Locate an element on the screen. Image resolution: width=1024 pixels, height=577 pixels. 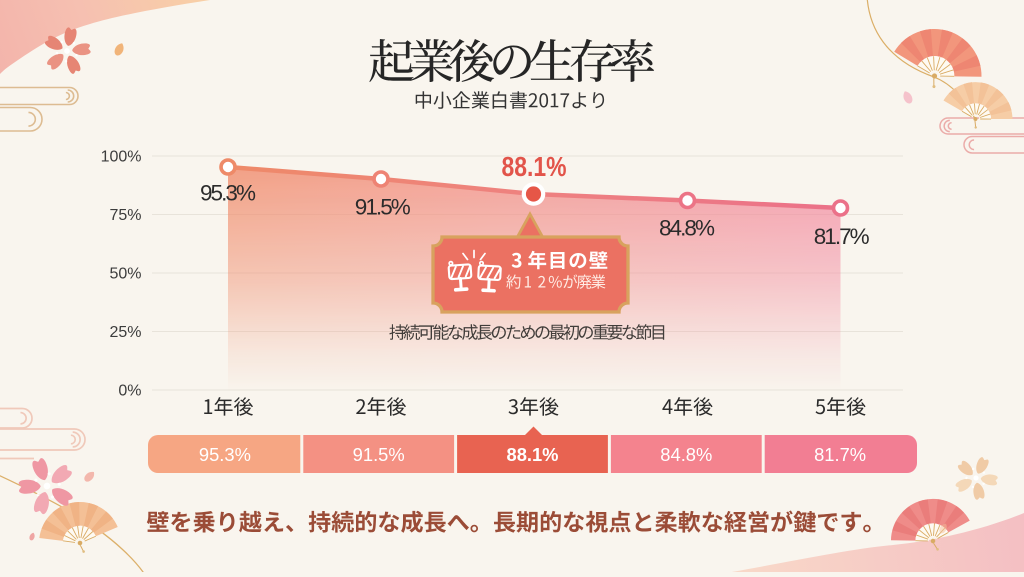
svg-text: 75% is located at coordinates (125, 215).